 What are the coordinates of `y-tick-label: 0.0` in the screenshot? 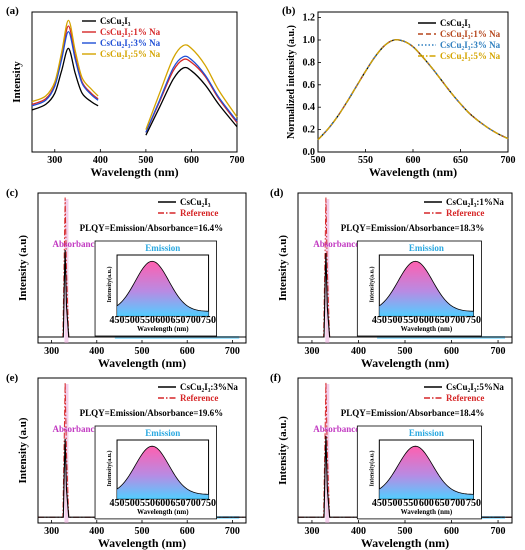 It's located at (309, 152).